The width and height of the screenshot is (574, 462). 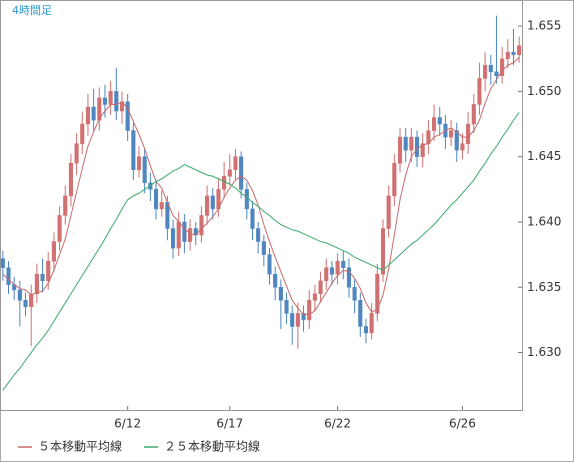 I want to click on y-tick-label: 1.650, so click(x=544, y=91).